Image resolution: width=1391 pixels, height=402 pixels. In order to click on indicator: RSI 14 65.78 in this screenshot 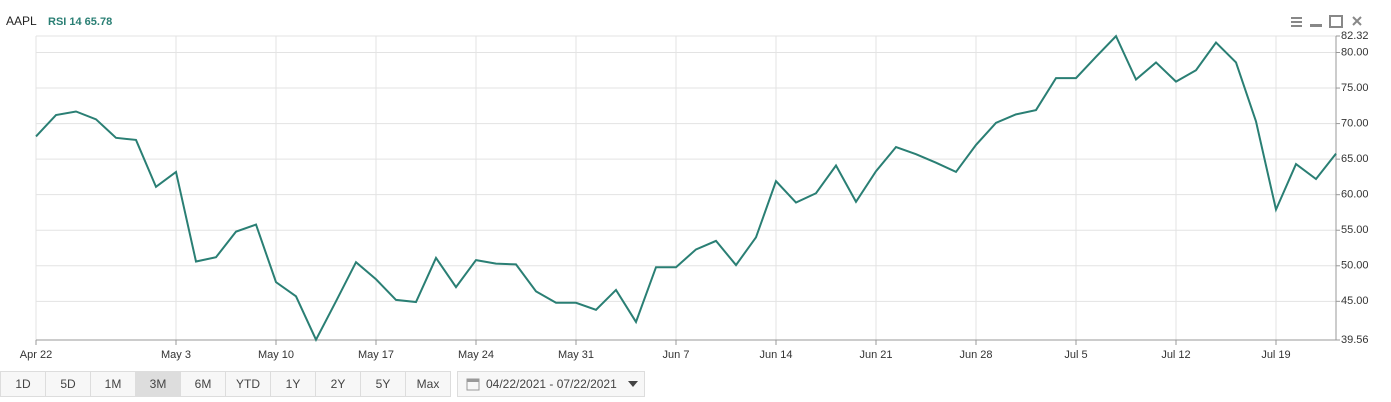, I will do `click(80, 22)`.